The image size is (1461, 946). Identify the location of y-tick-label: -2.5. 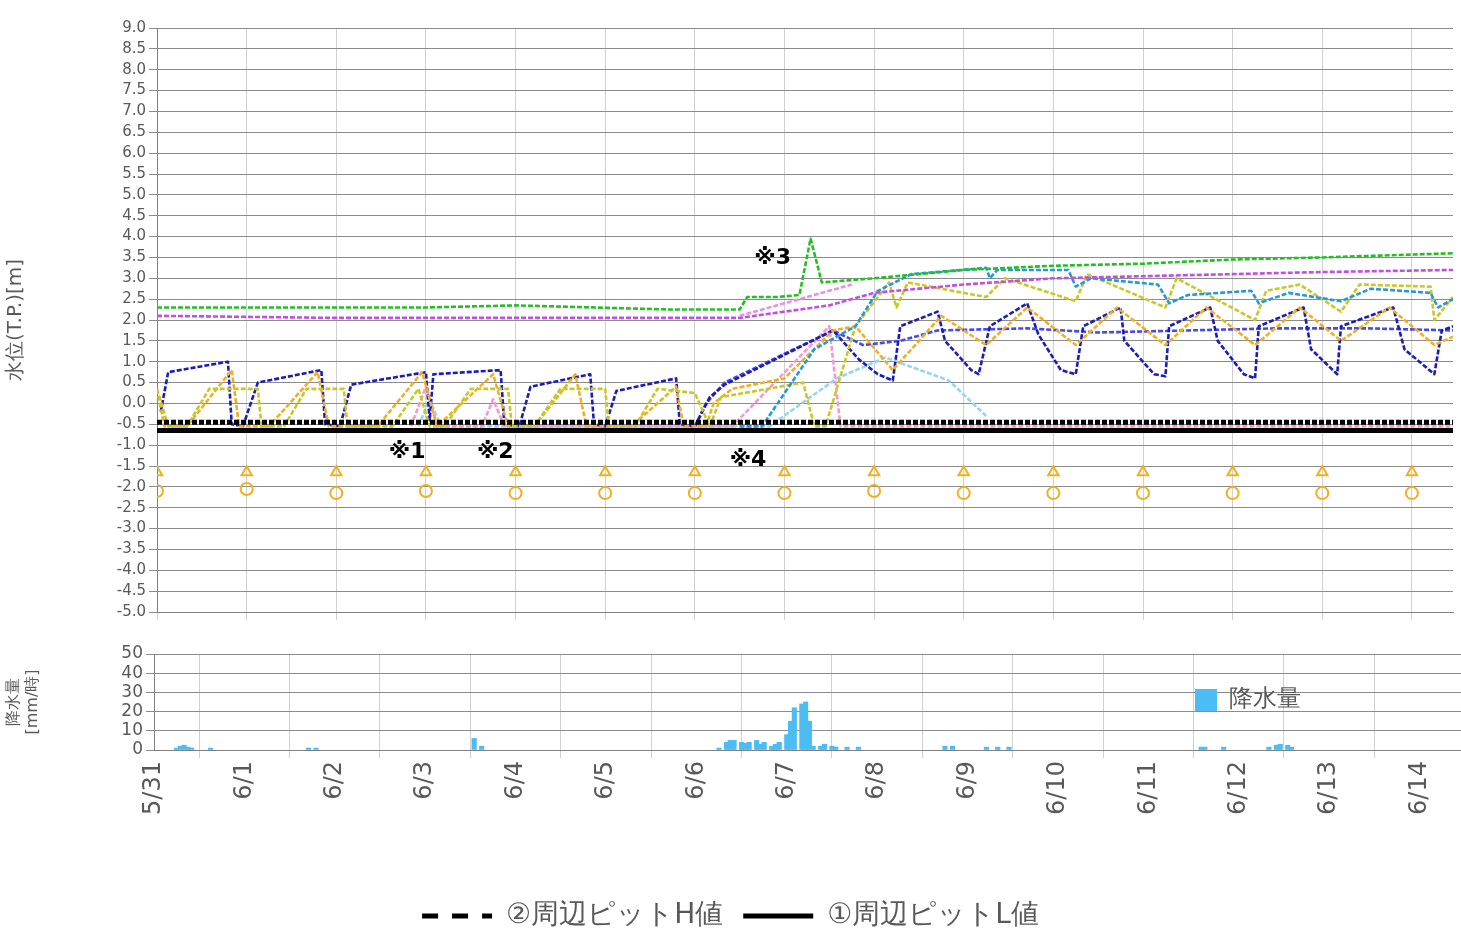
(131, 506).